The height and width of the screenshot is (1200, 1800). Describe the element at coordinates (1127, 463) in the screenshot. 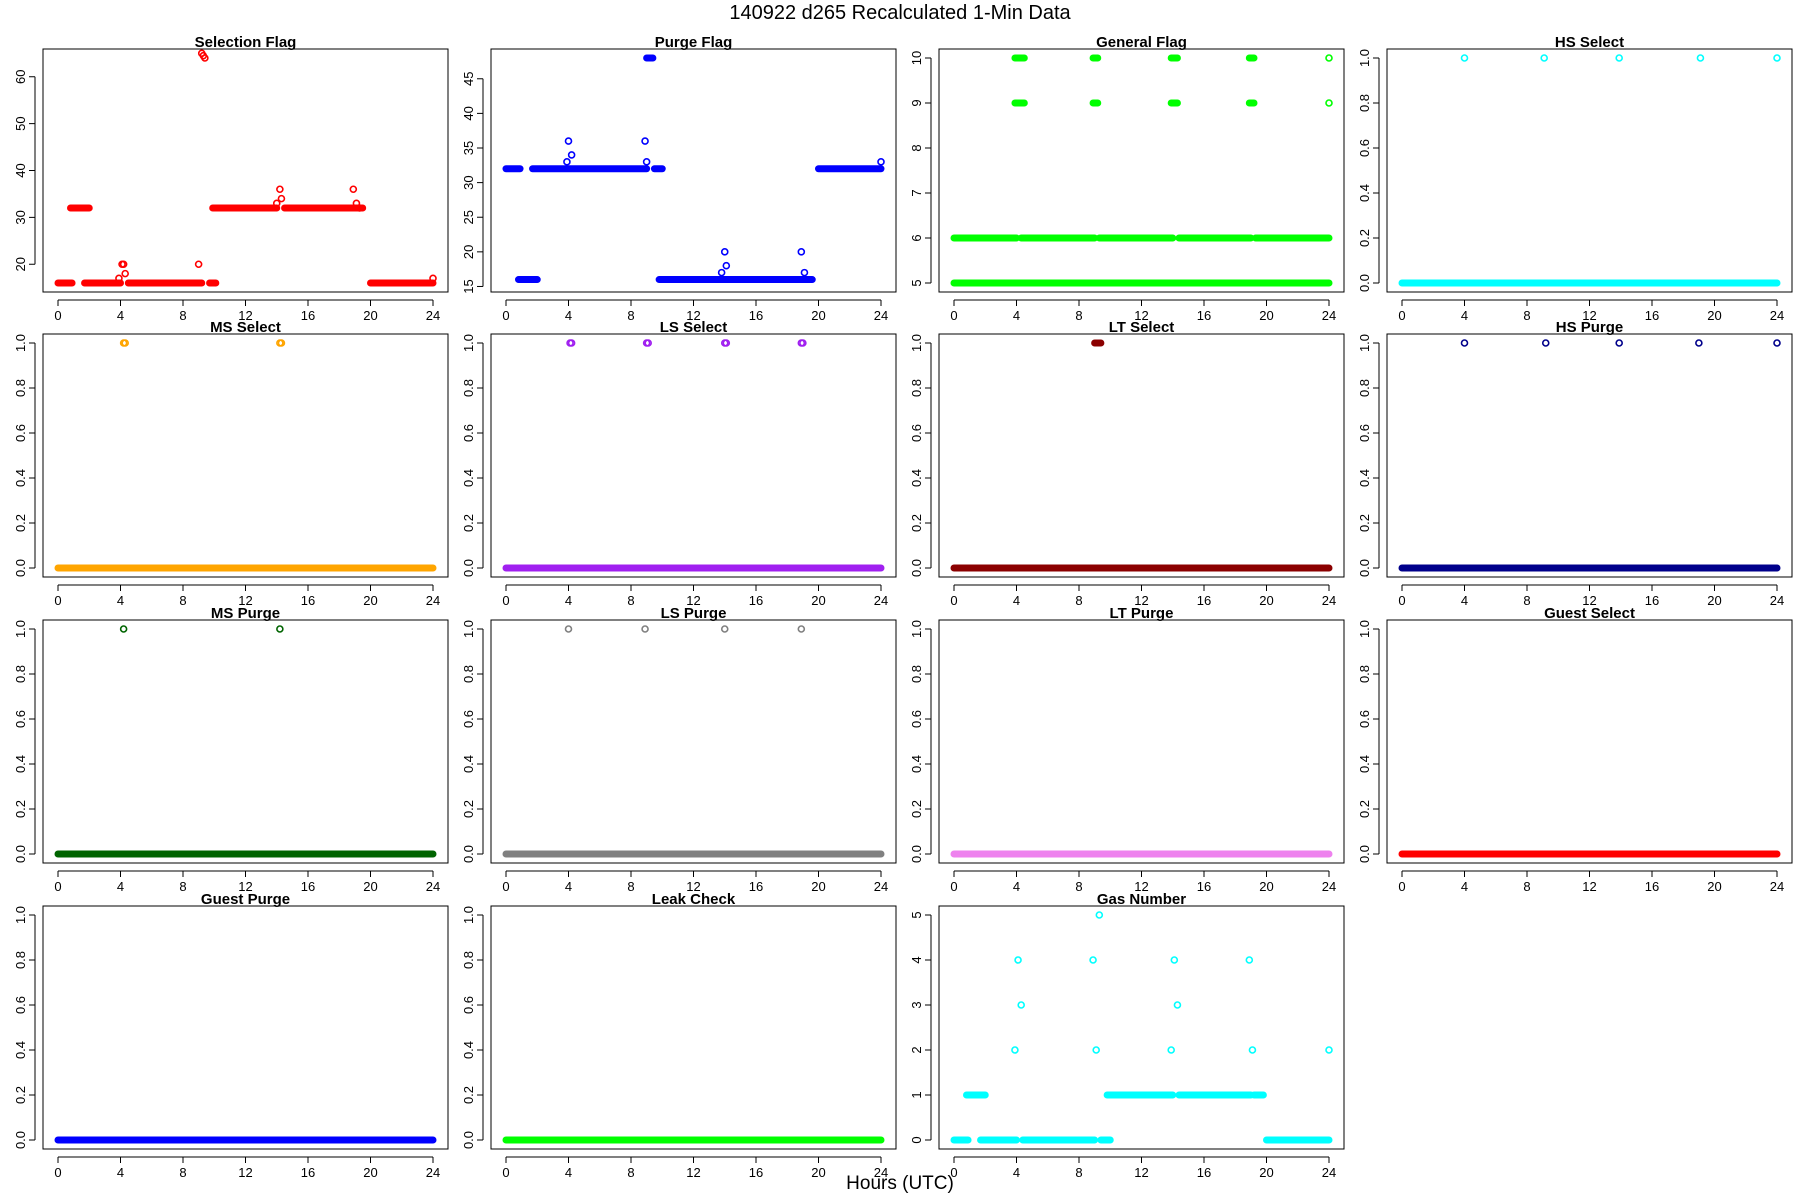

I see `panel-lt-select: LT Select 0 4 8 12 16 20 24 0.0 0.2 0.4 0.6 0.8 1.0` at that location.